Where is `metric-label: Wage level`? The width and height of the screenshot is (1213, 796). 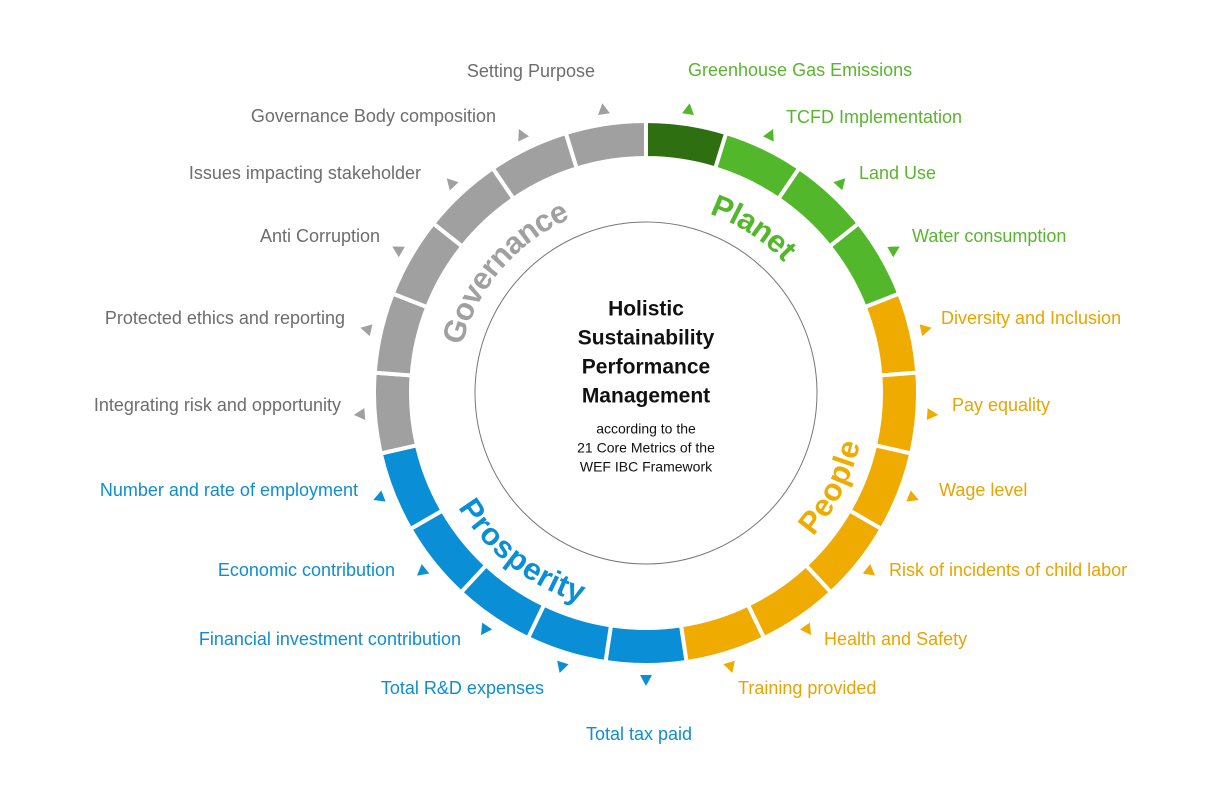
metric-label: Wage level is located at coordinates (983, 490).